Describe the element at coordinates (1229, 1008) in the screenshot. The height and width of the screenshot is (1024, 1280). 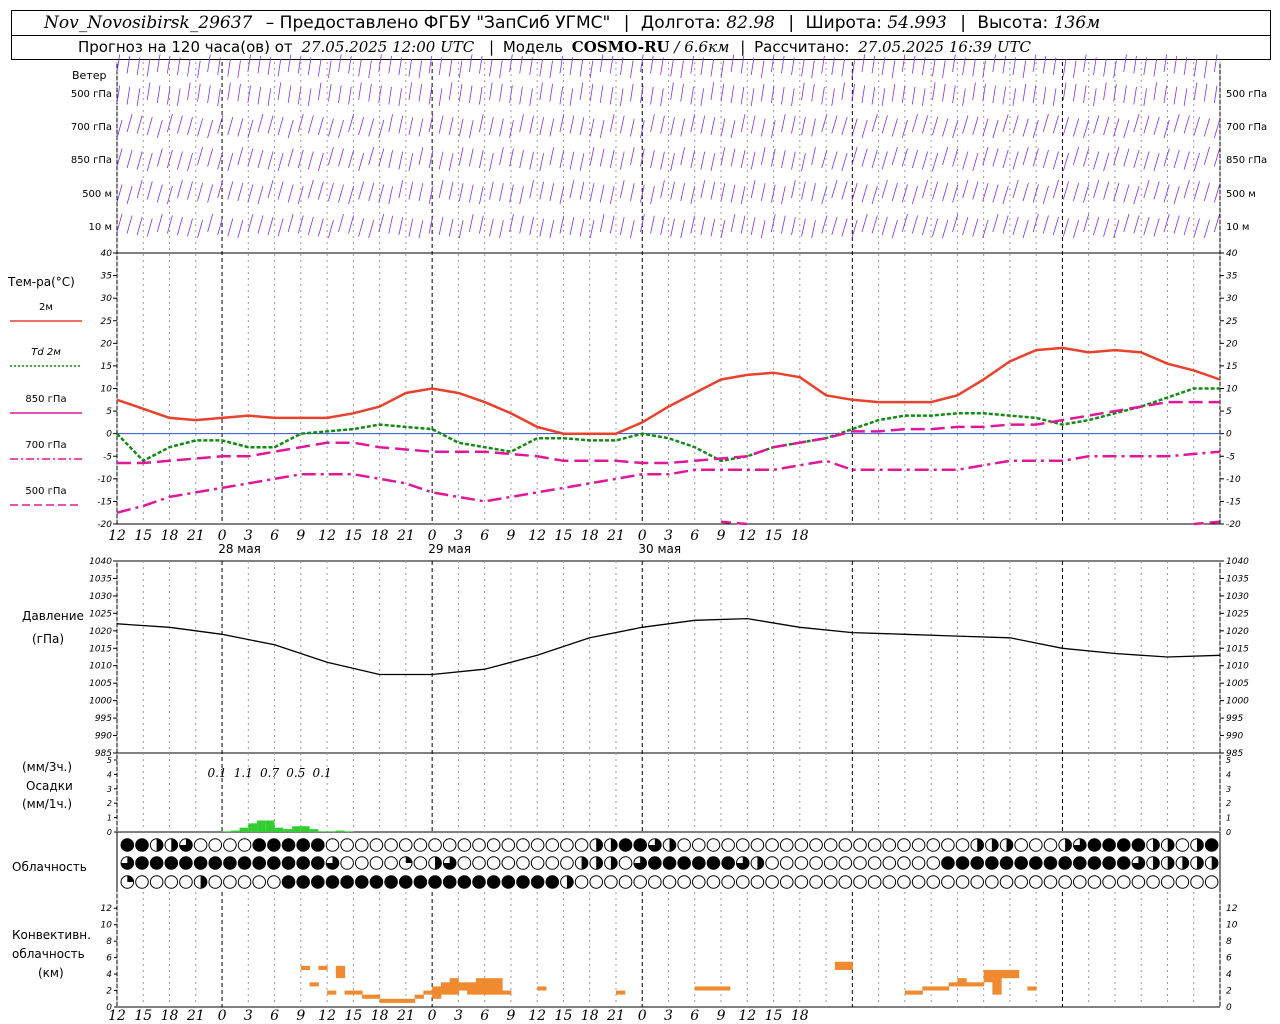
I see `conv-tick-label-right: 0` at that location.